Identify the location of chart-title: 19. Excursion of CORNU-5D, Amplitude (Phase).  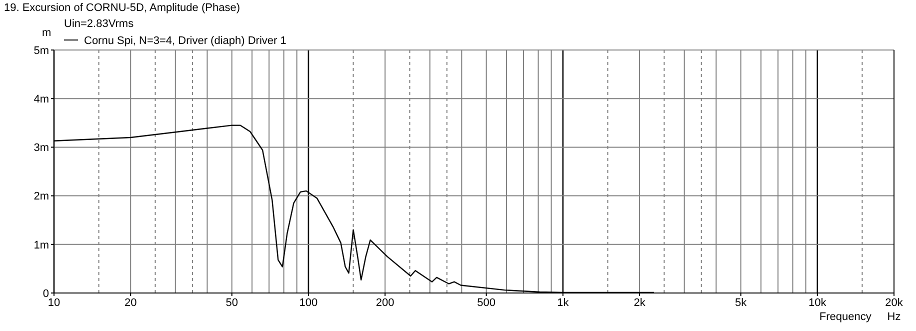
(122, 8).